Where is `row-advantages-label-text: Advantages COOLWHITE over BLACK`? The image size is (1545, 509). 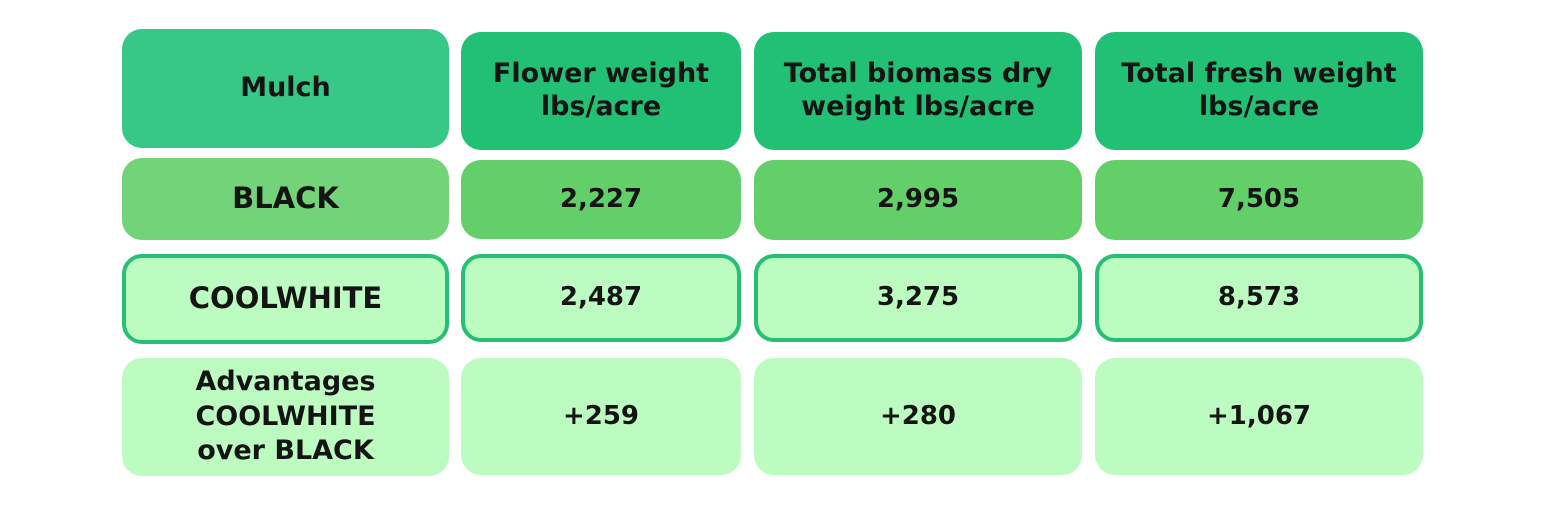
row-advantages-label-text: Advantages COOLWHITE over BLACK is located at coordinates (285, 416).